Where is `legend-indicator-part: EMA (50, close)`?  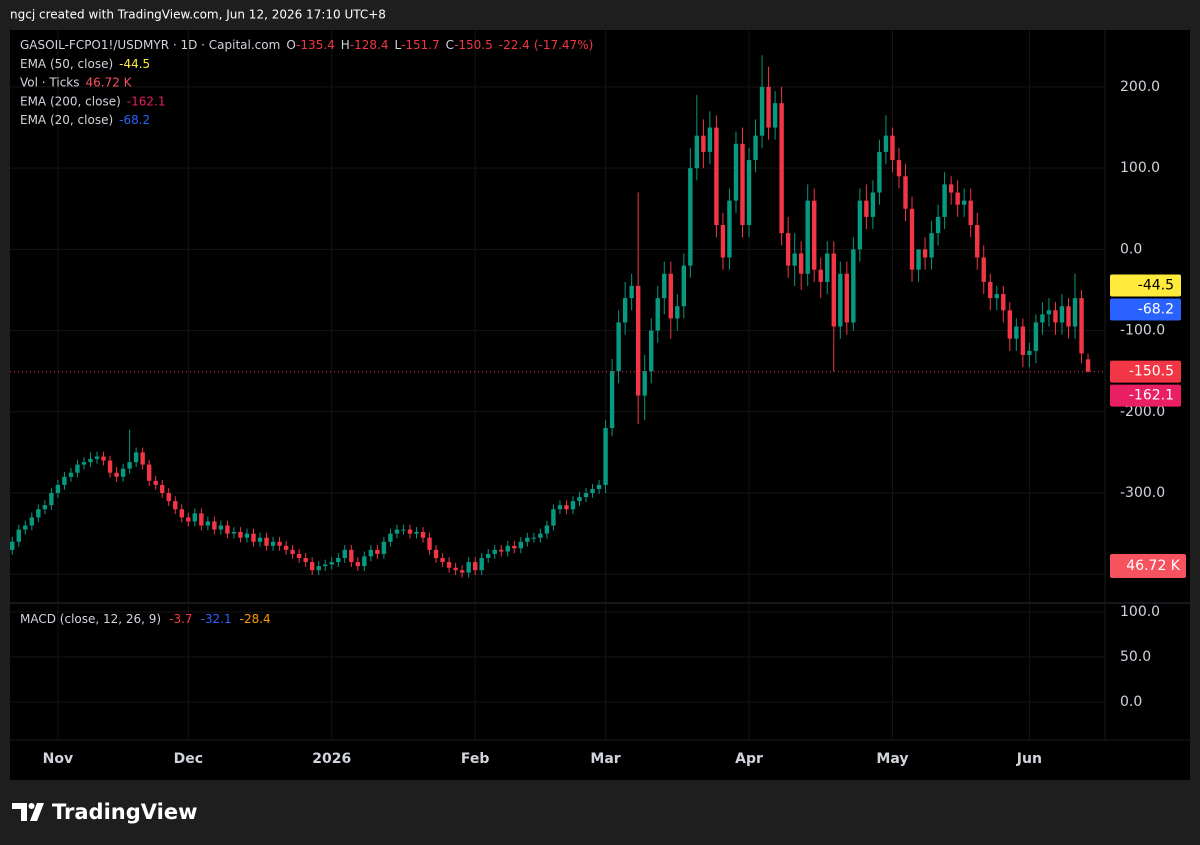 legend-indicator-part: EMA (50, close) is located at coordinates (66, 64).